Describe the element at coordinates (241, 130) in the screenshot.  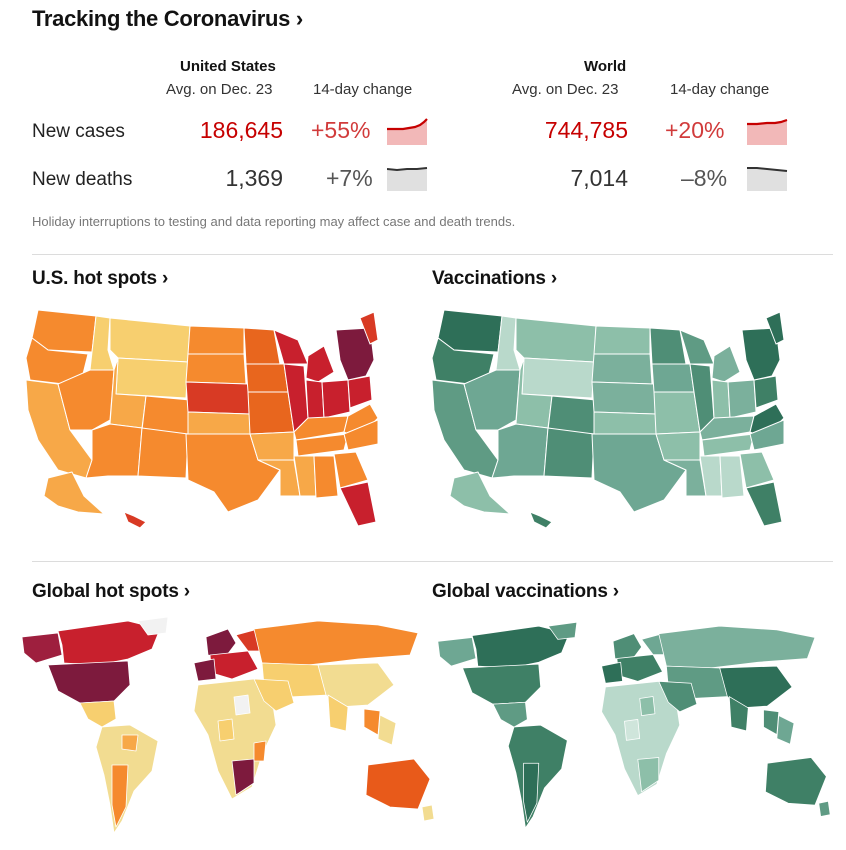
I see `us-new-cases-value: 186,645` at that location.